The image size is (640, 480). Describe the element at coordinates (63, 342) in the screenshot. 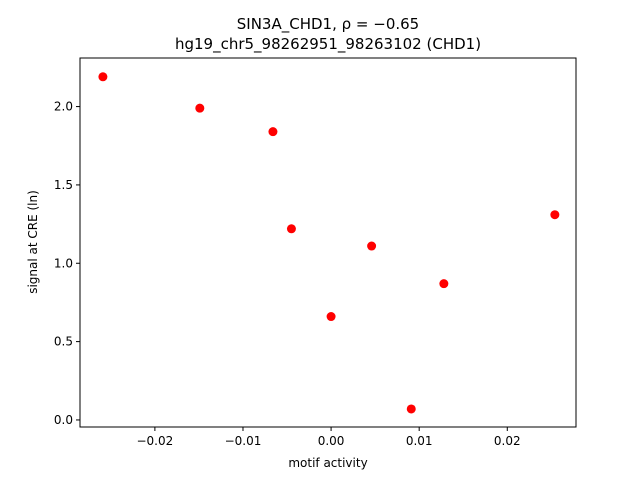

I see `y-tick-label: 0.5` at that location.